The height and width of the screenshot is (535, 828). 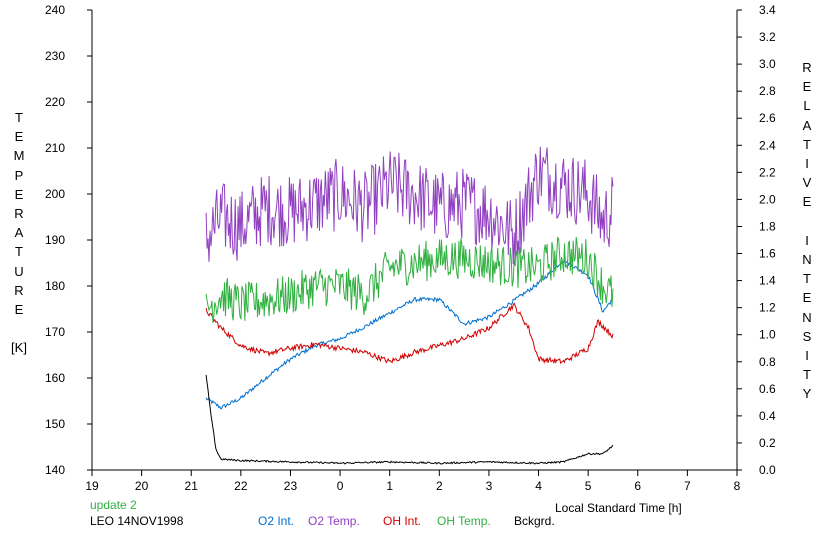 I want to click on x-axis-title: Local Standard Time [h], so click(x=618, y=508).